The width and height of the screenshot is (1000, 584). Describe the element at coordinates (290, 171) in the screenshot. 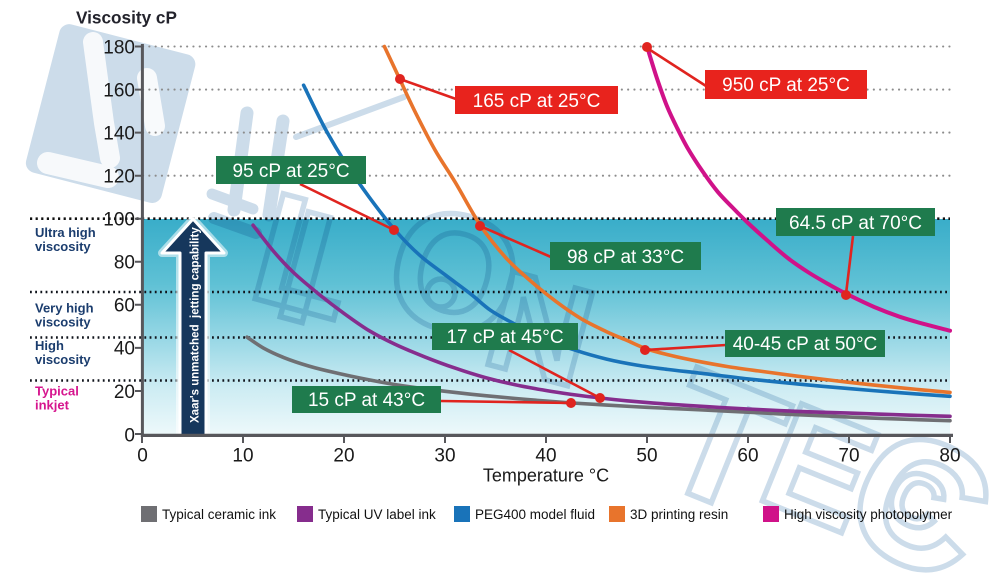

I see `svg-text: 95 cP at 25°C` at that location.